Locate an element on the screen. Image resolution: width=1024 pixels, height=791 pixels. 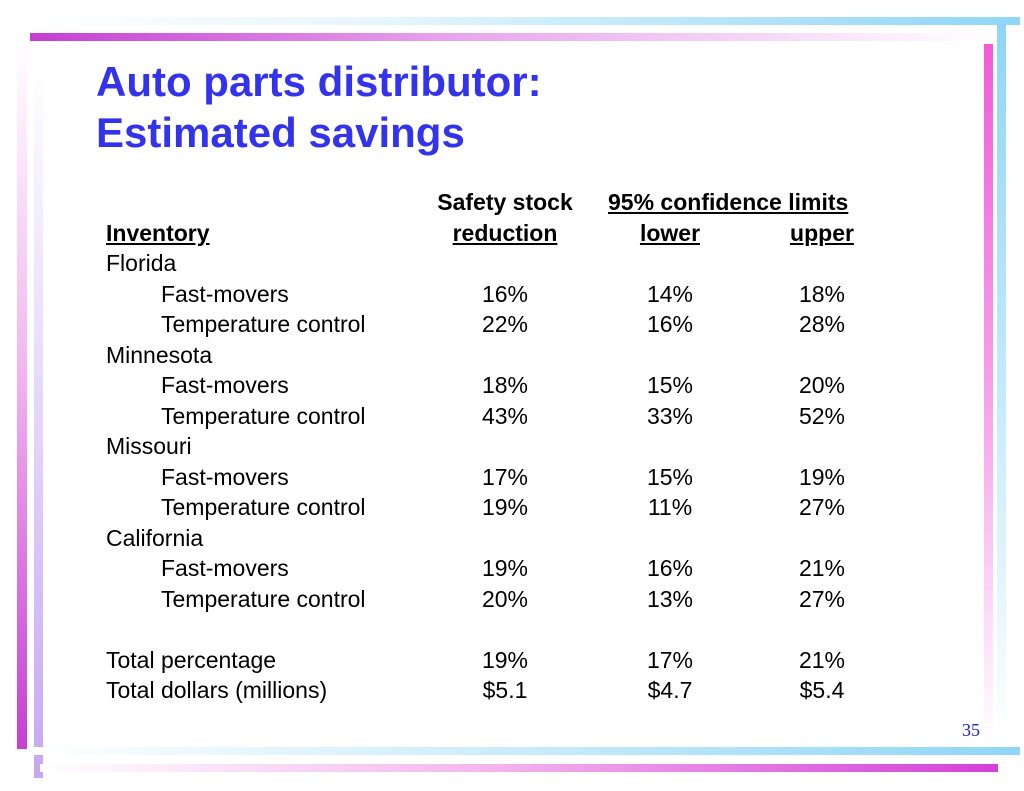
cell-reduction: 18% is located at coordinates (505, 385).